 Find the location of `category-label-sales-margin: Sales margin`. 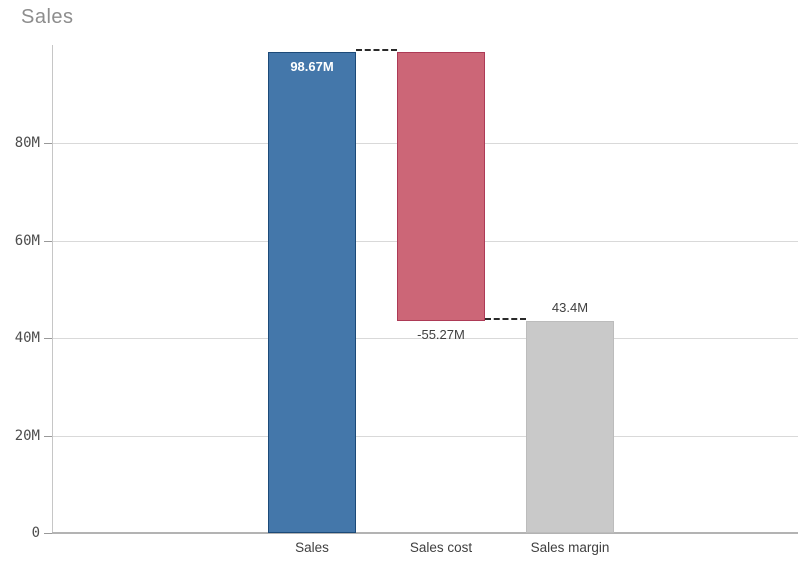

category-label-sales-margin: Sales margin is located at coordinates (570, 547).